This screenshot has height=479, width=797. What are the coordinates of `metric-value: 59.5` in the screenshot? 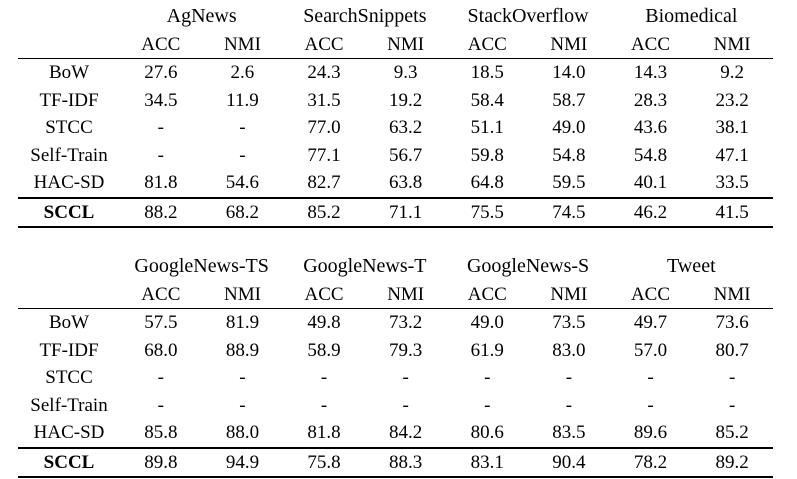 It's located at (569, 182).